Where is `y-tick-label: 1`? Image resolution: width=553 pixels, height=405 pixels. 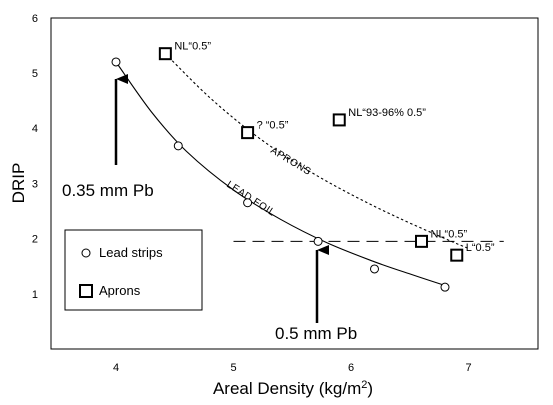 y-tick-label: 1 is located at coordinates (35, 295).